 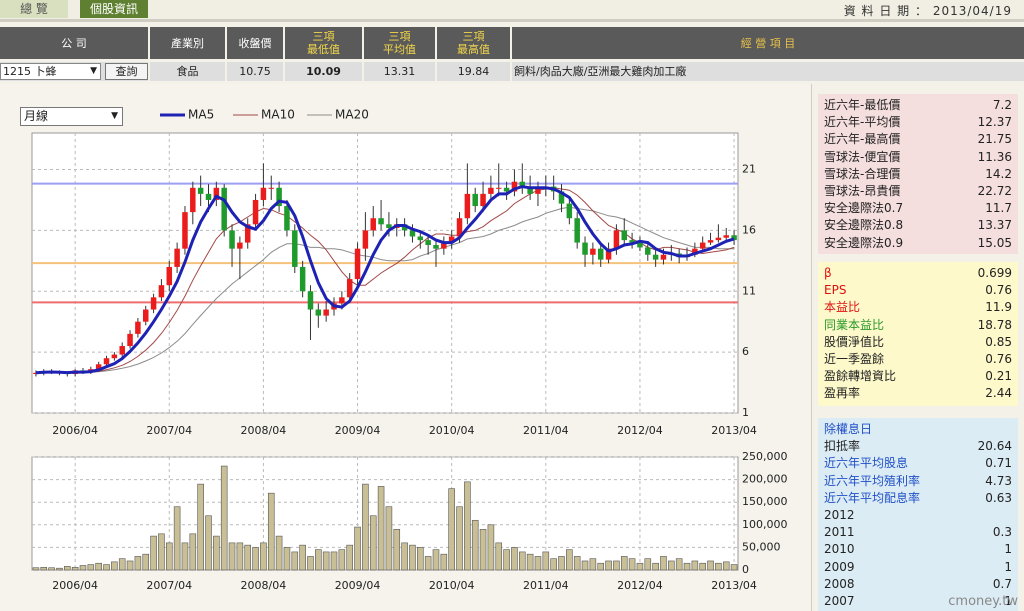 What do you see at coordinates (918, 191) in the screenshot?
I see `panel-row: 雪球法-昂貴價 22.72` at bounding box center [918, 191].